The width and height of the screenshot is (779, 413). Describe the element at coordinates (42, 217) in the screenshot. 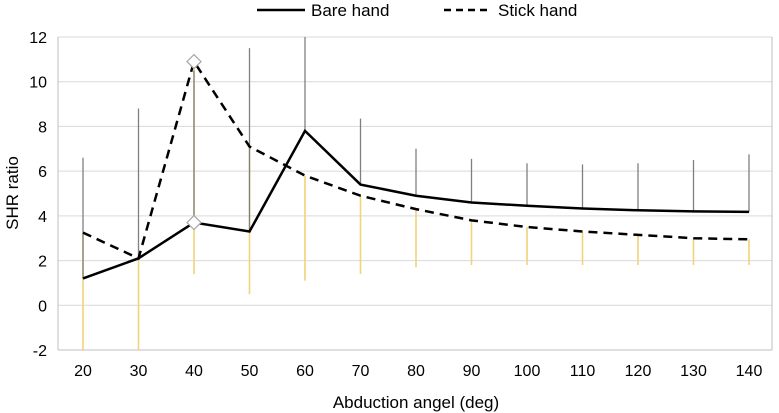

I see `y-tick-label: 4` at that location.